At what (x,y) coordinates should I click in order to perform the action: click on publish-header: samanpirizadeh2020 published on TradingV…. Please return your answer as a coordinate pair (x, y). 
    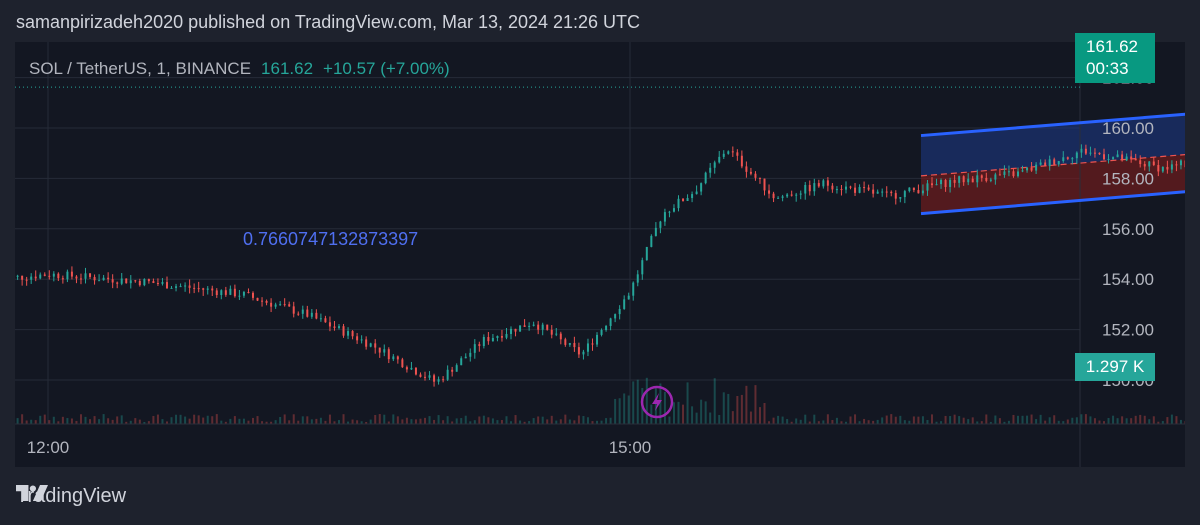
    Looking at the image, I should click on (328, 22).